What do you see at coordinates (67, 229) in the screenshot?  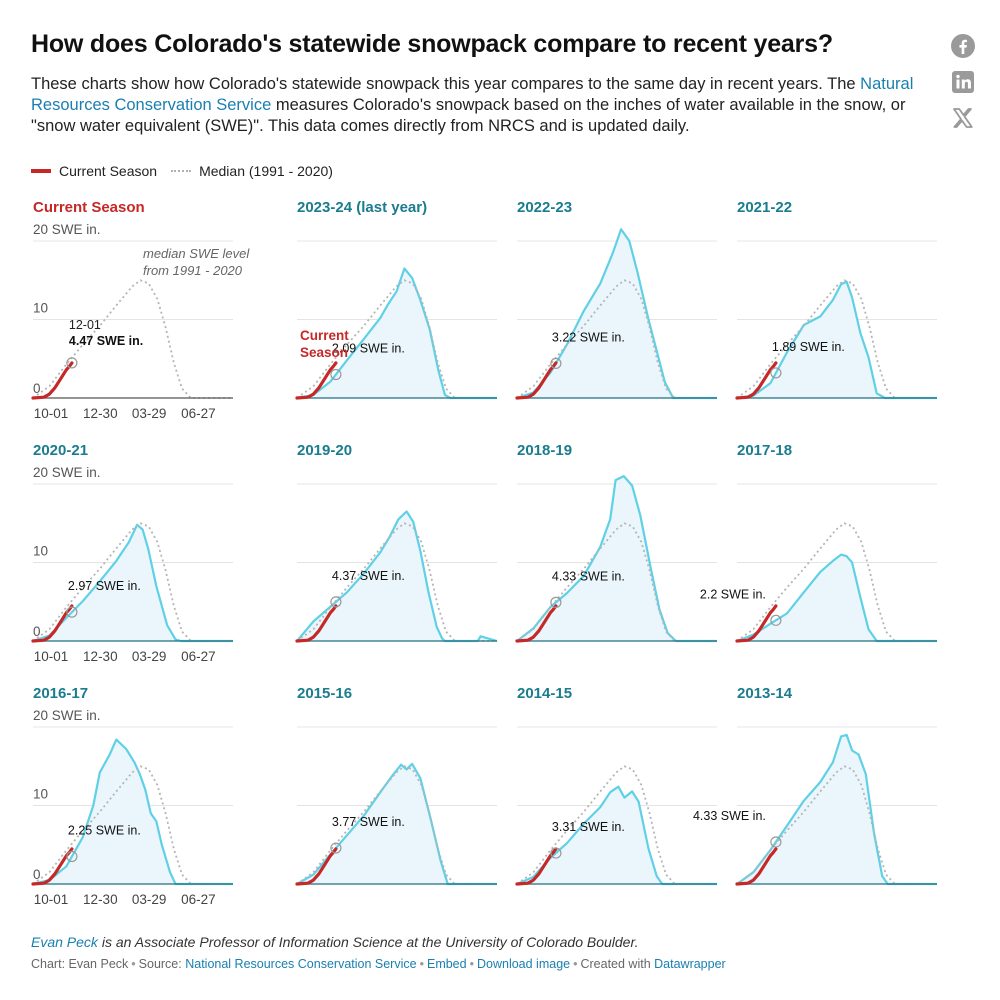 I see `y-axis-top-label: 20 SWE in.` at bounding box center [67, 229].